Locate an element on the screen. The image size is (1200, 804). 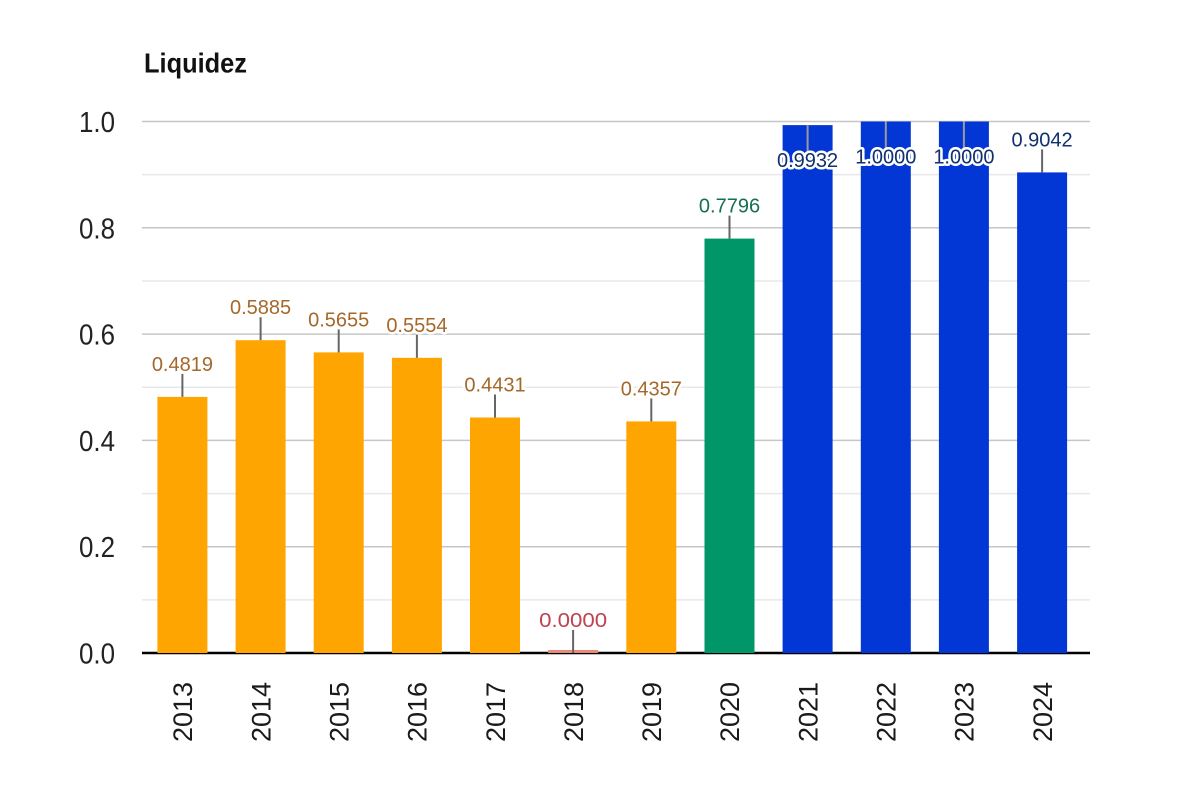
svg-text: 0.9042 is located at coordinates (1042, 140).